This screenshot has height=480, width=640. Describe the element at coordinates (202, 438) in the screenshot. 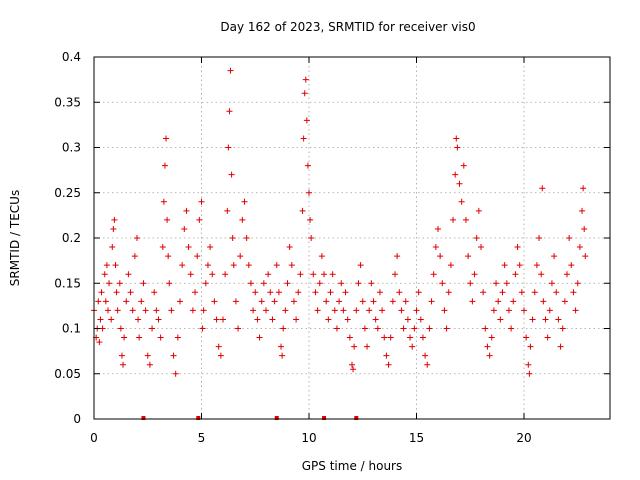

I see `x-tick-label: 5` at that location.